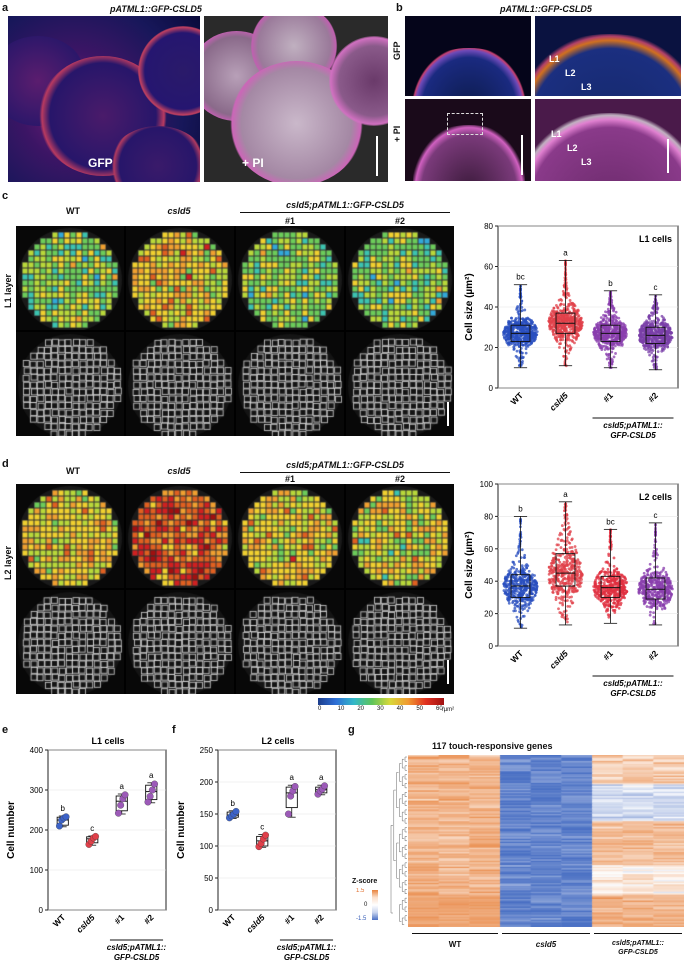  I want to click on panel-g-label: g, so click(351, 730).